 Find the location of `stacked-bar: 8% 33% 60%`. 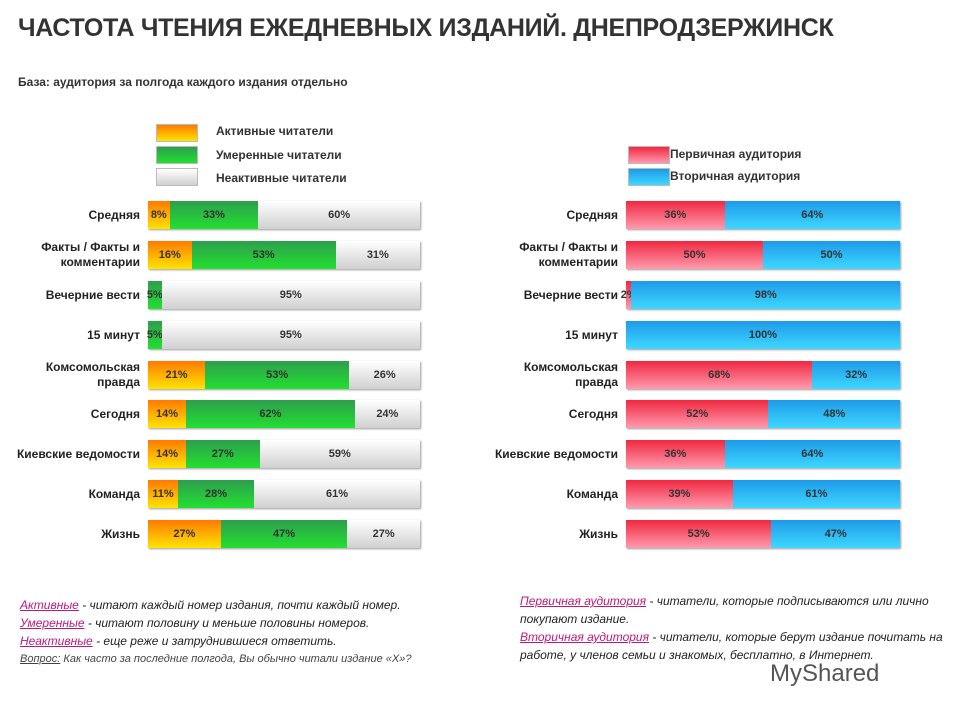

stacked-bar: 8% 33% 60% is located at coordinates (284, 215).